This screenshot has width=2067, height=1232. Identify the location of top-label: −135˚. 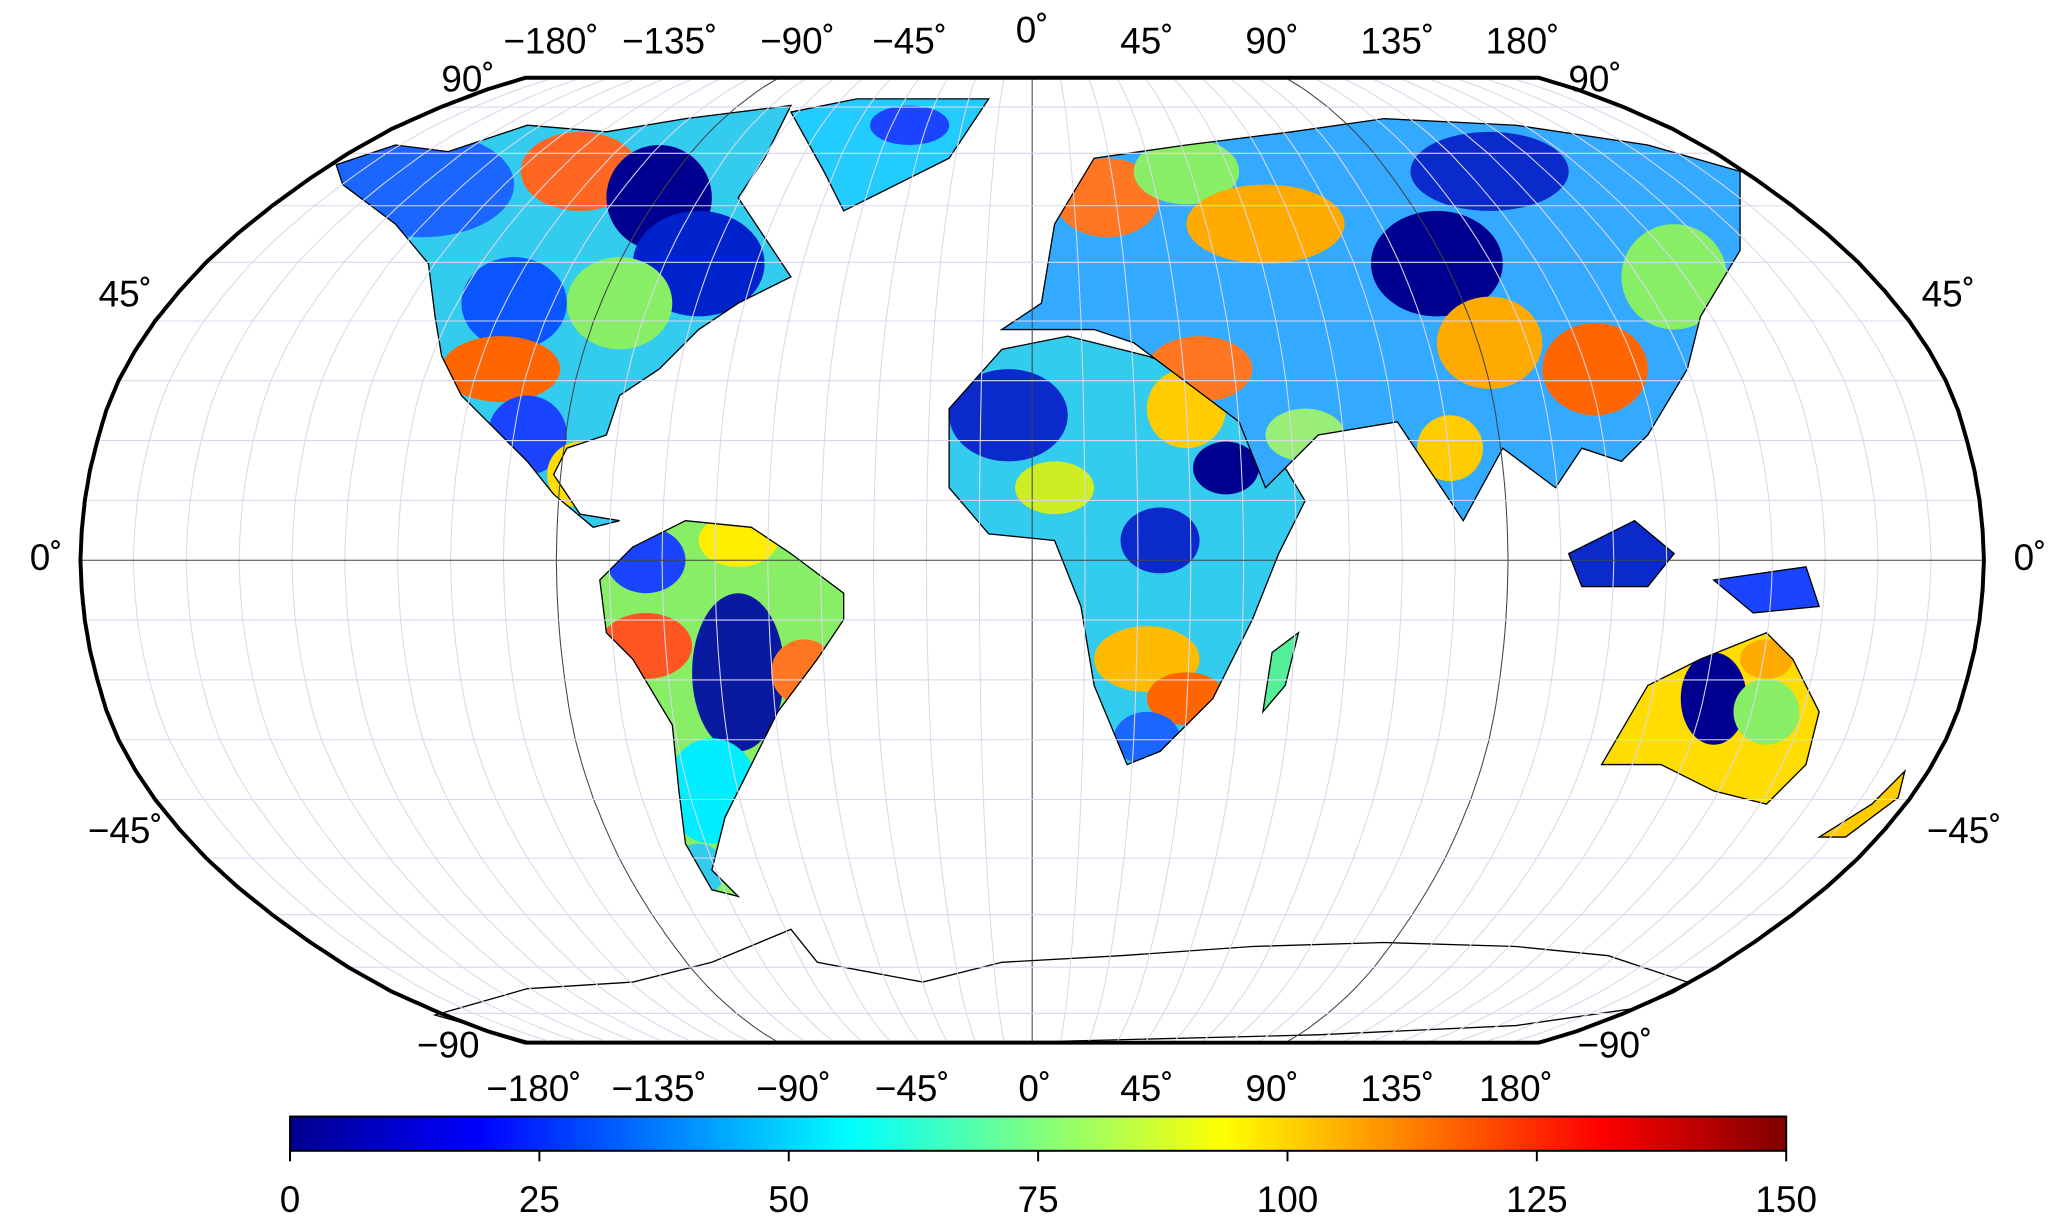
(669, 40).